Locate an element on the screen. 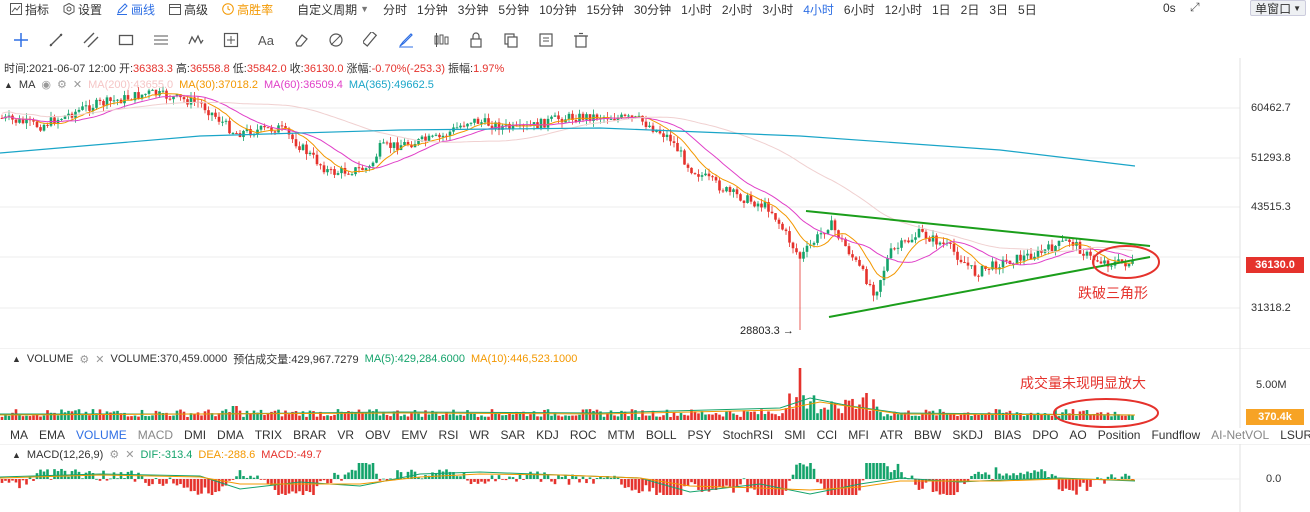  delete-tool is located at coordinates (581, 40).